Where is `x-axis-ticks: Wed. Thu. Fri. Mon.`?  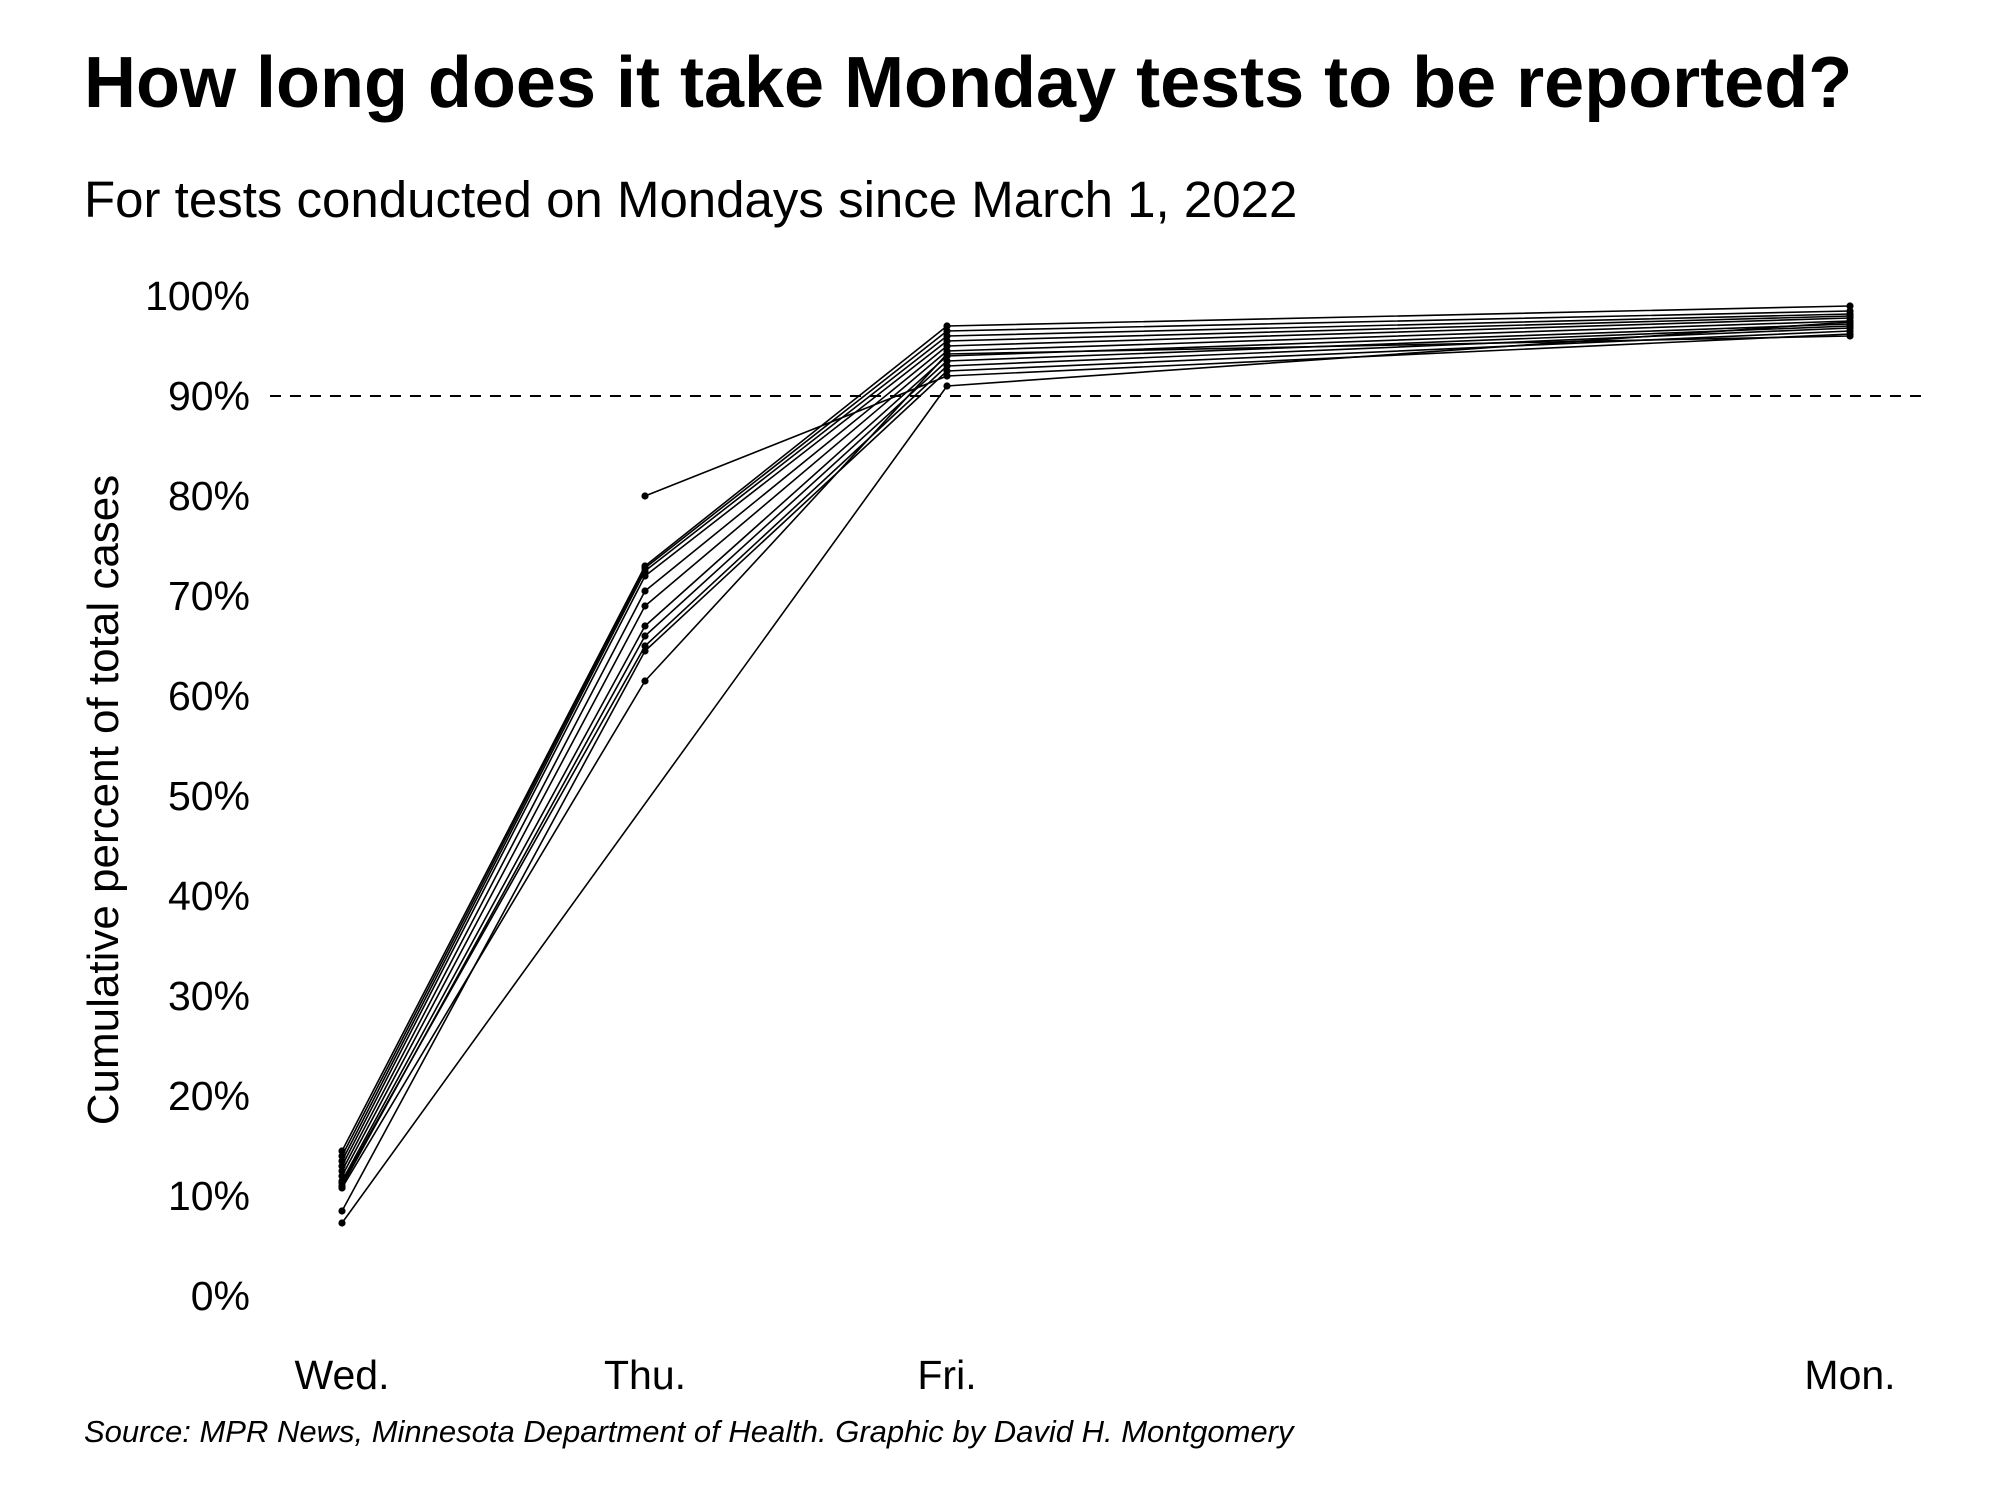 x-axis-ticks: Wed. Thu. Fri. Mon. is located at coordinates (1095, 1375).